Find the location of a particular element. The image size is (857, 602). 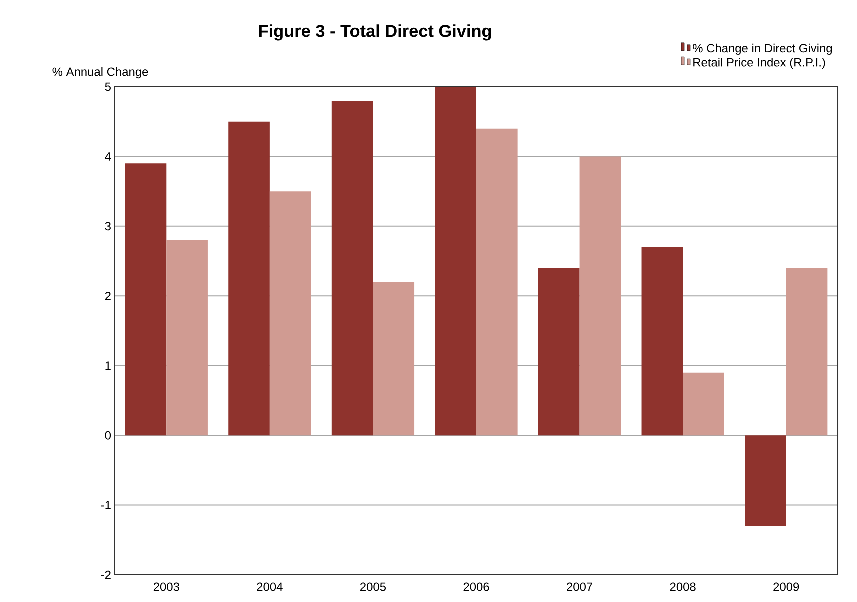

x-tick-label: 2006 is located at coordinates (477, 587).